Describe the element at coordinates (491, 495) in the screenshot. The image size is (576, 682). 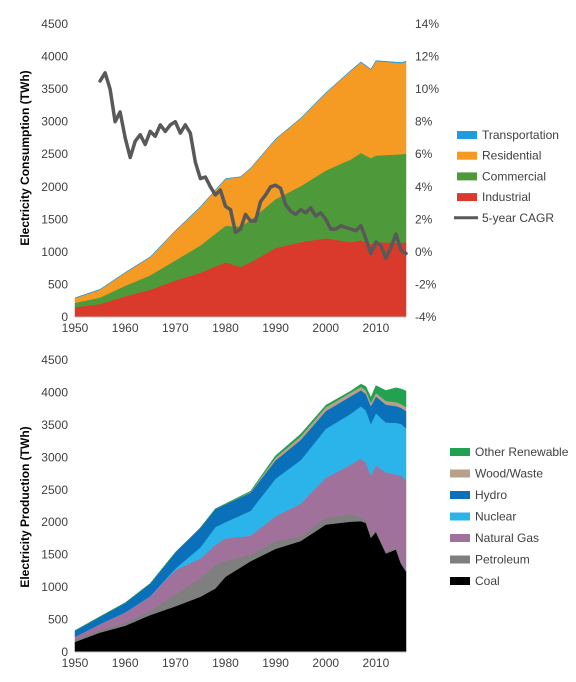
I see `legend-label-hydro: Hydro` at that location.